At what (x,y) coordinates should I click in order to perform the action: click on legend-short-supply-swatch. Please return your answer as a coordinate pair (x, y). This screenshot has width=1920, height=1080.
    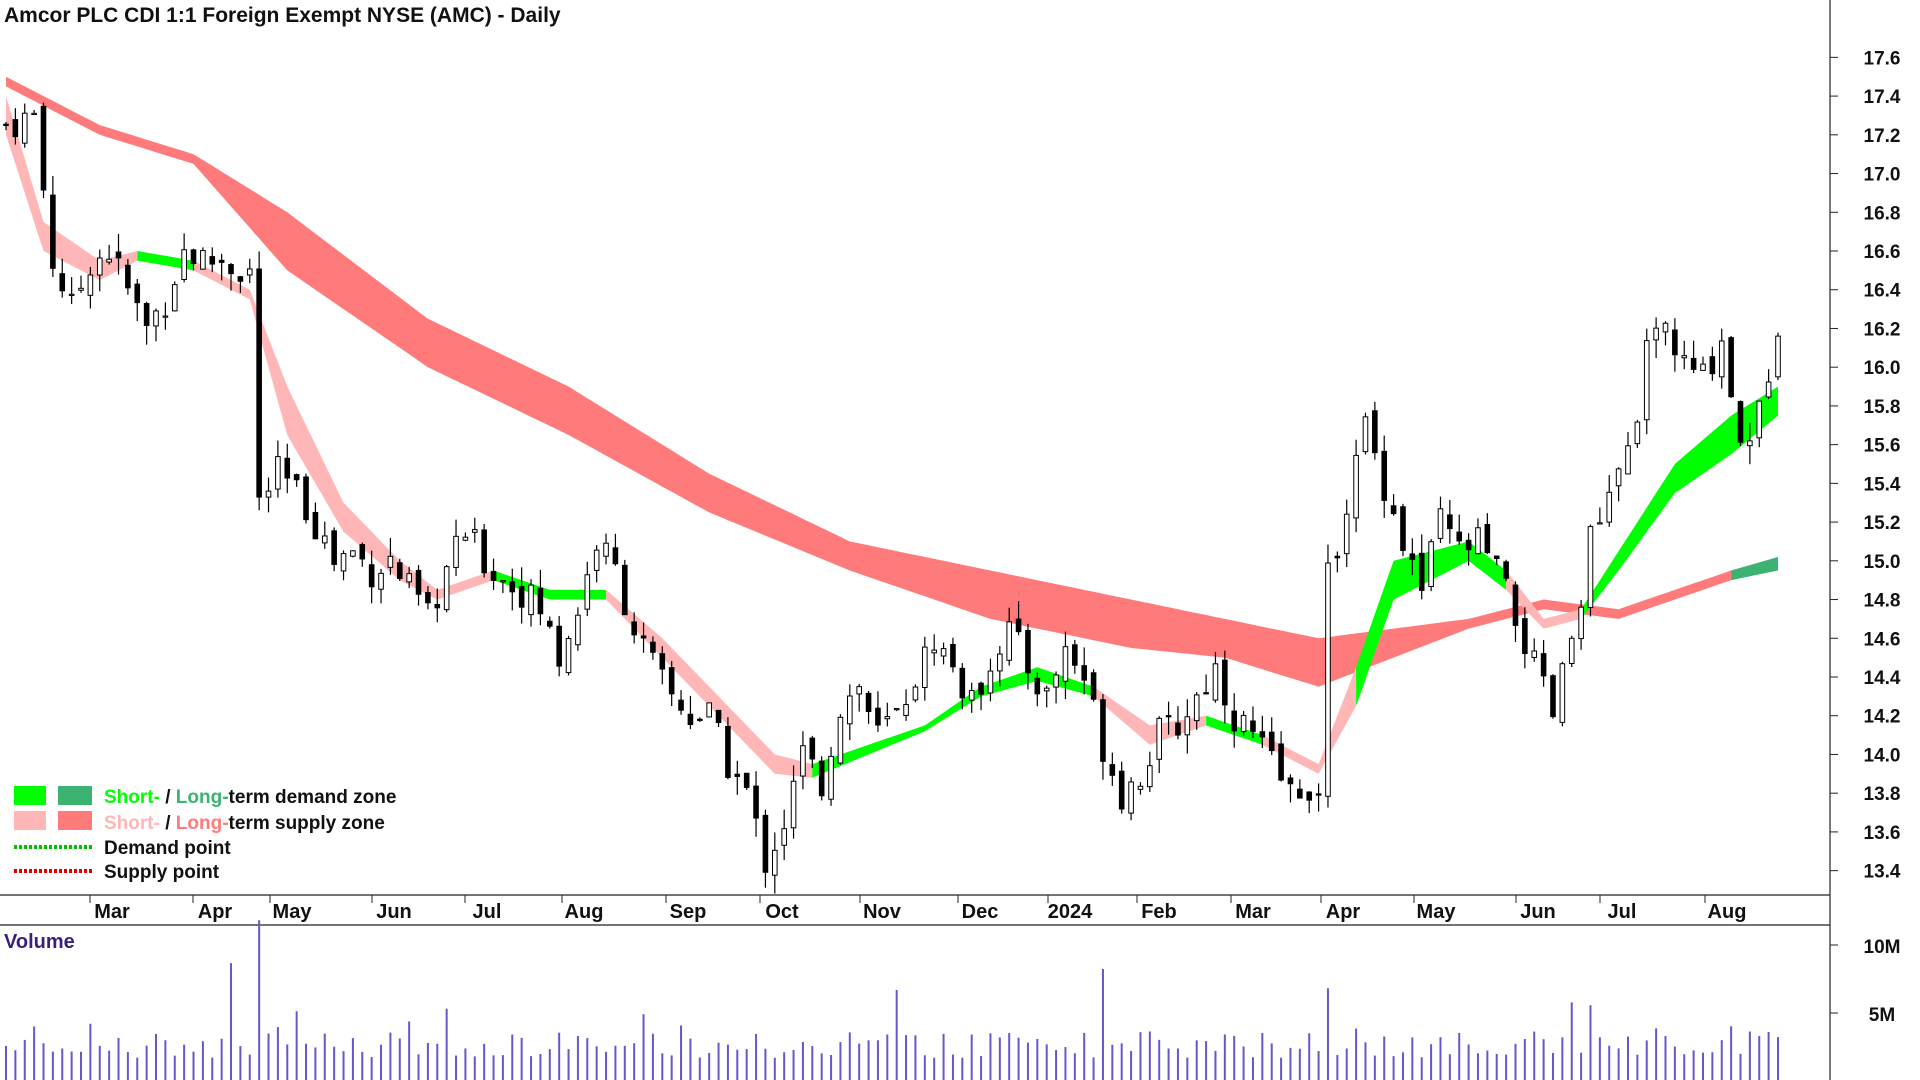
    Looking at the image, I should click on (30, 820).